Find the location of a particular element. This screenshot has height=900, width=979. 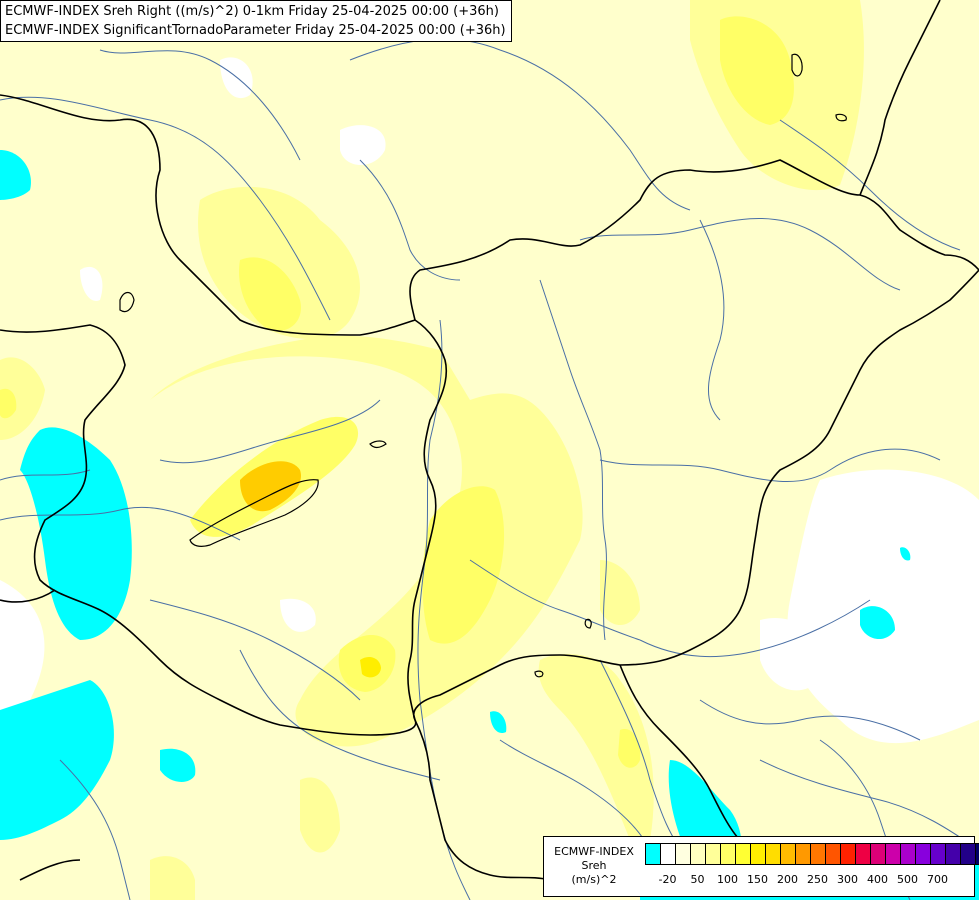

legend-tick-label: 100 is located at coordinates (727, 879).